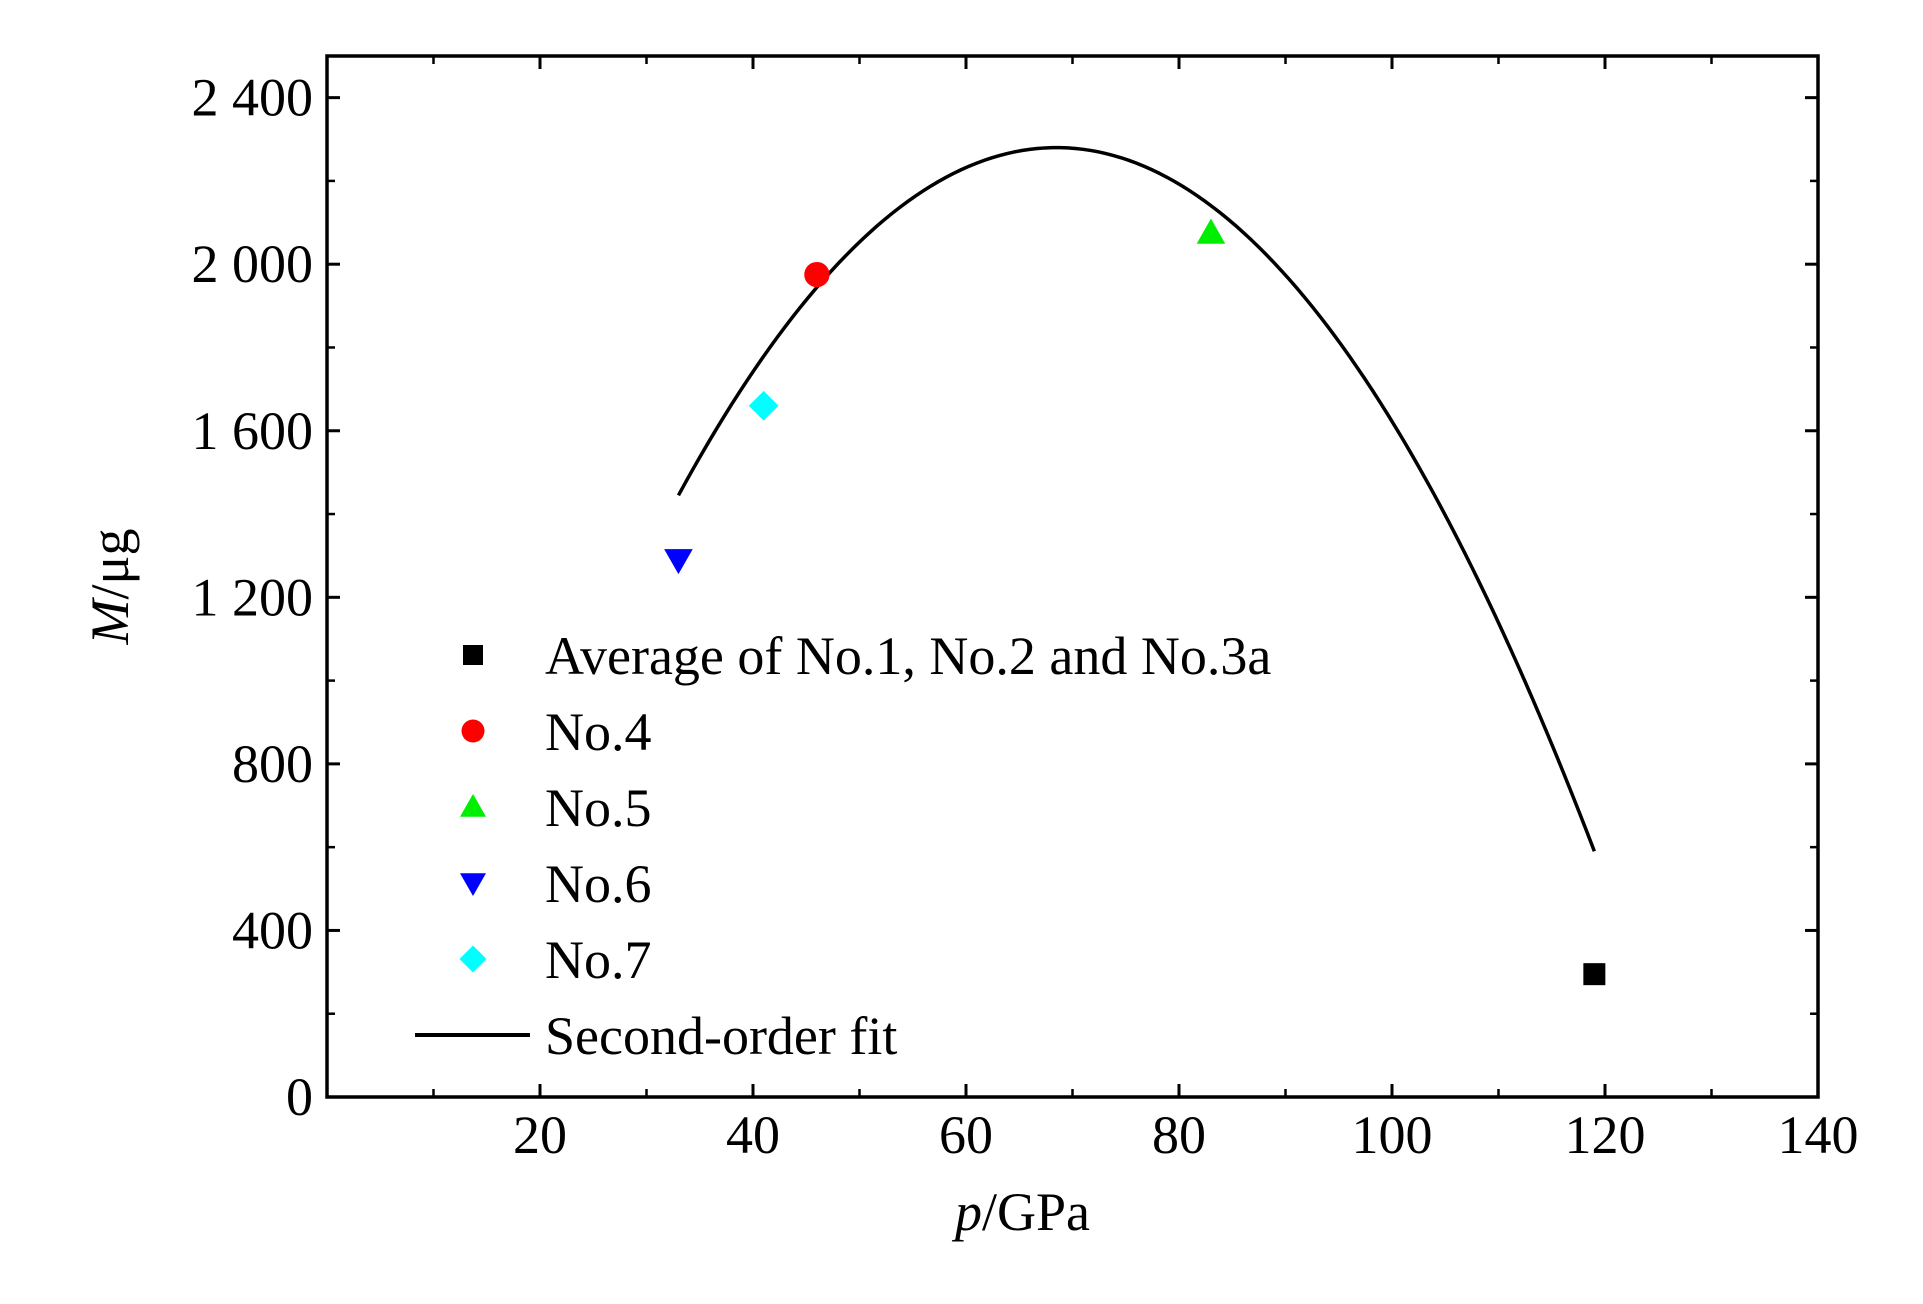 The height and width of the screenshot is (1304, 1923). I want to click on x-axis-variable: p, so click(966, 1212).